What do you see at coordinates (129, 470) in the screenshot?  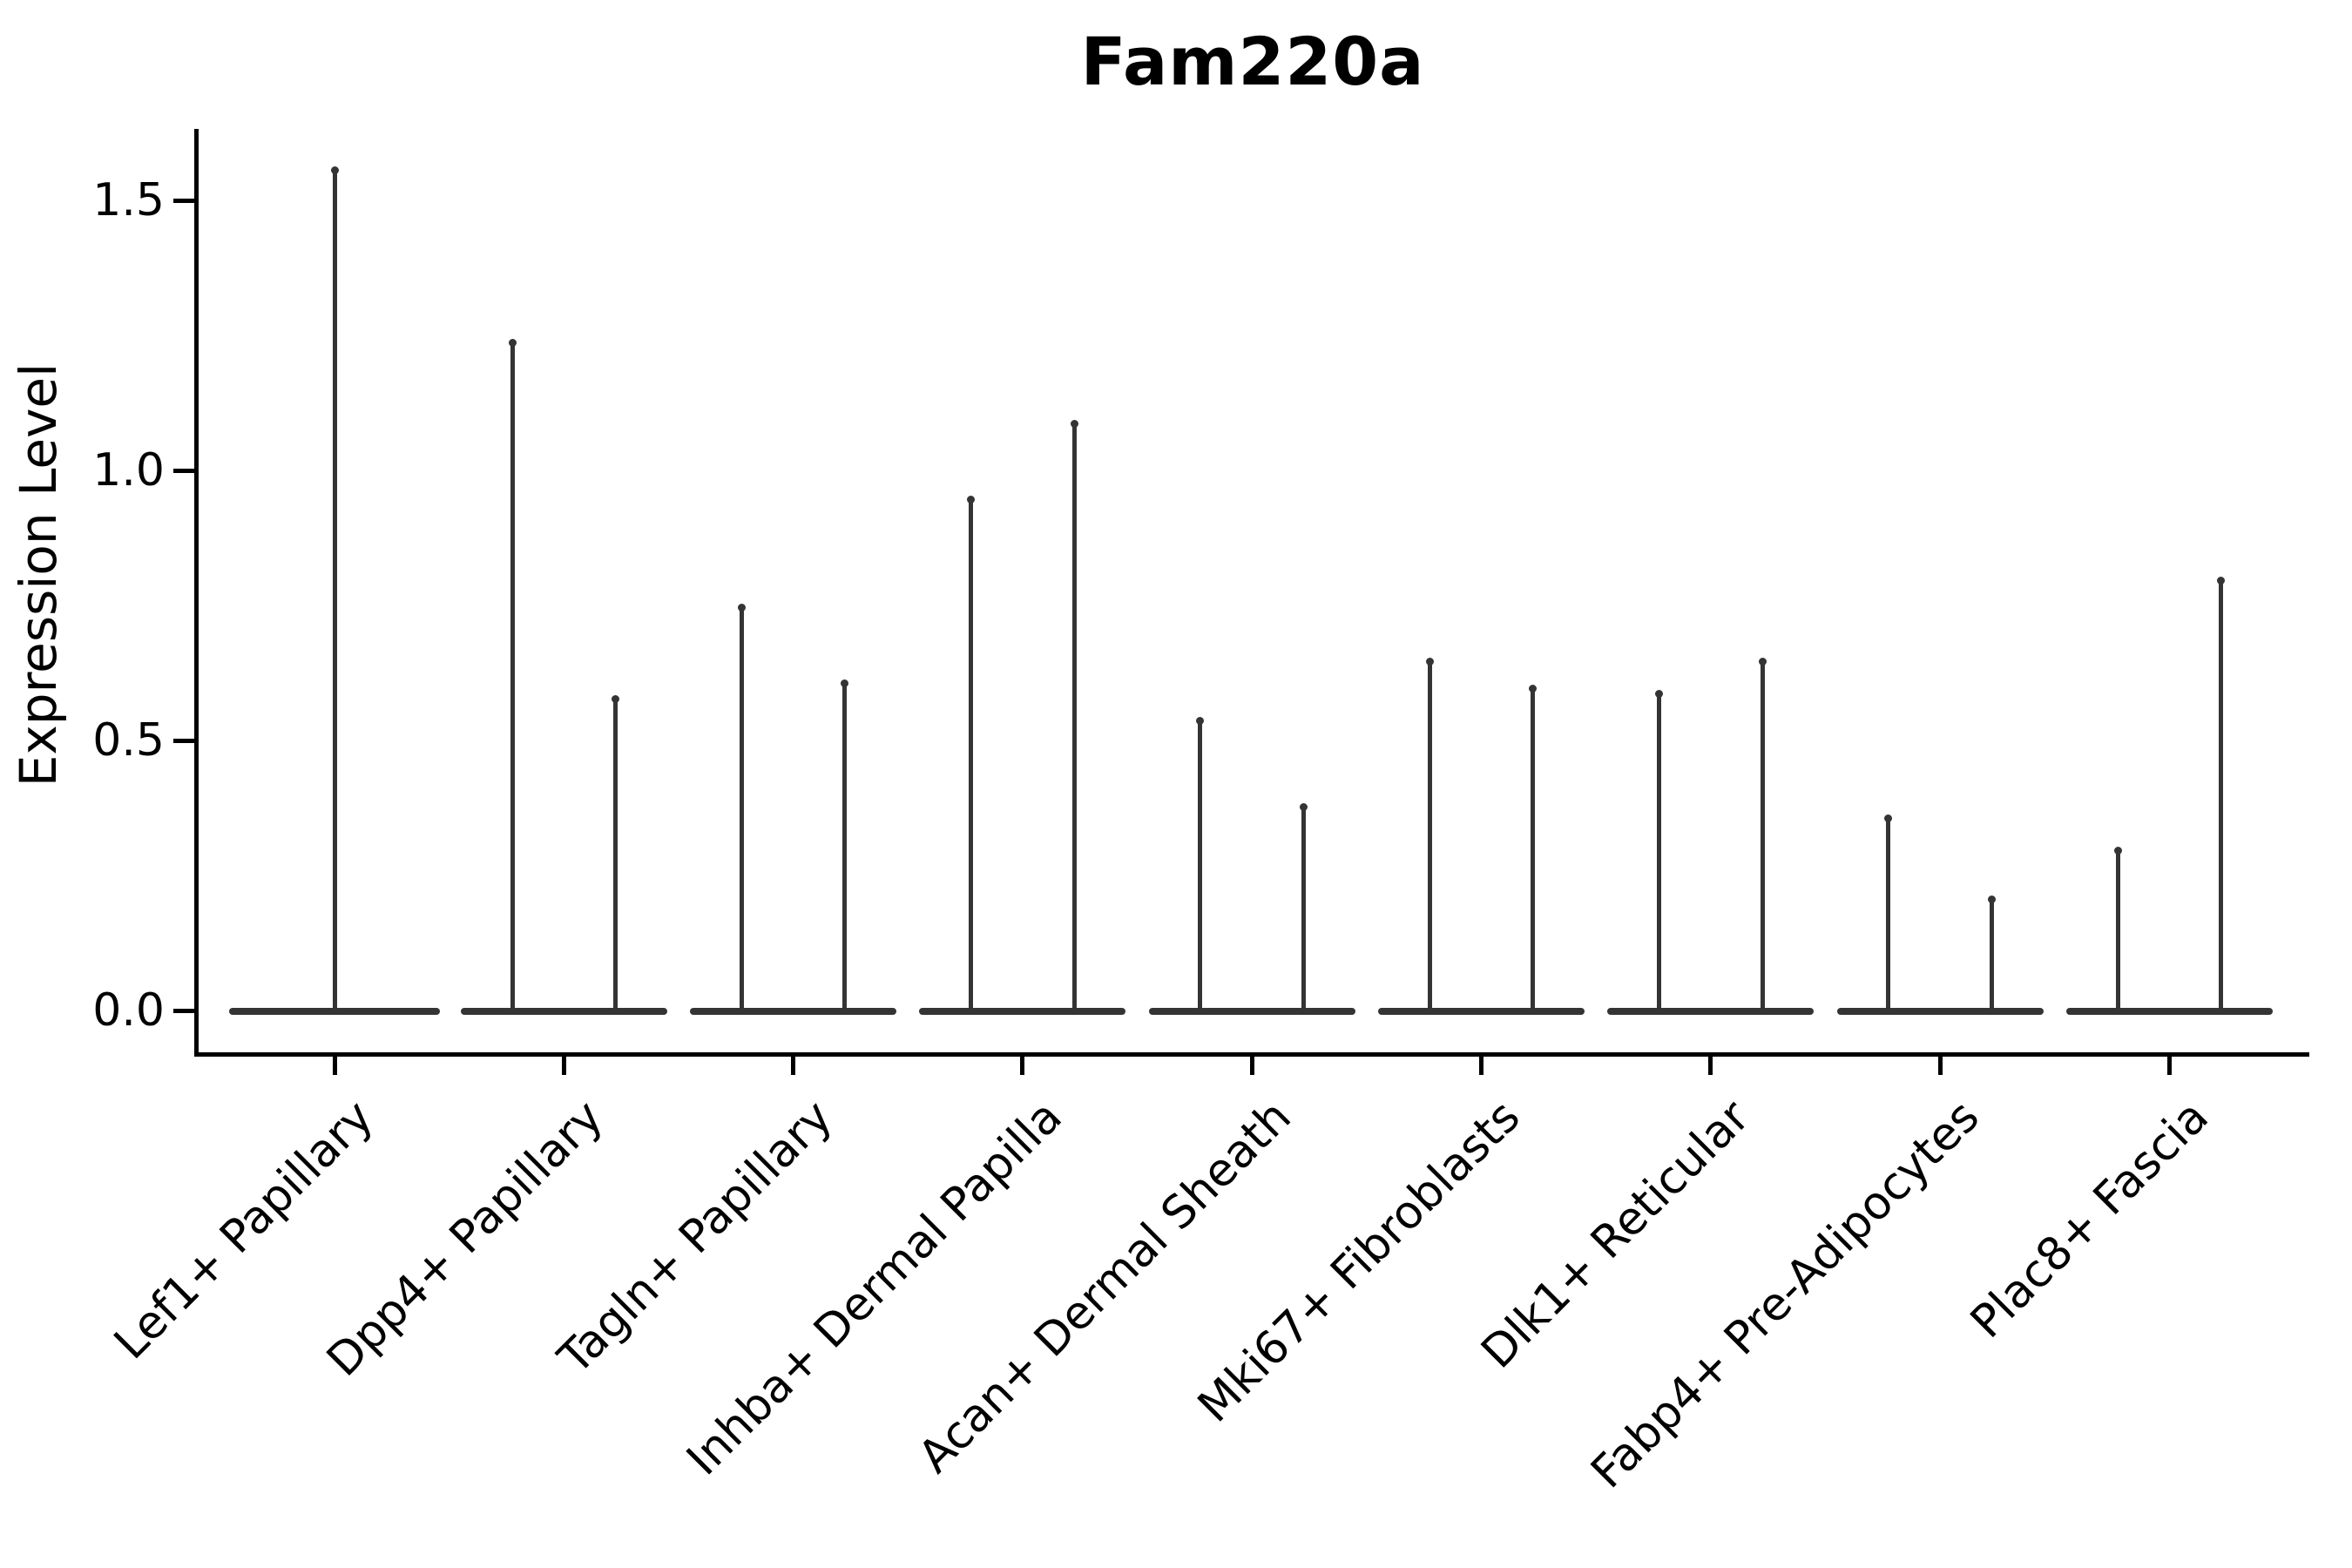 I see `y-tick-label: 1.0` at bounding box center [129, 470].